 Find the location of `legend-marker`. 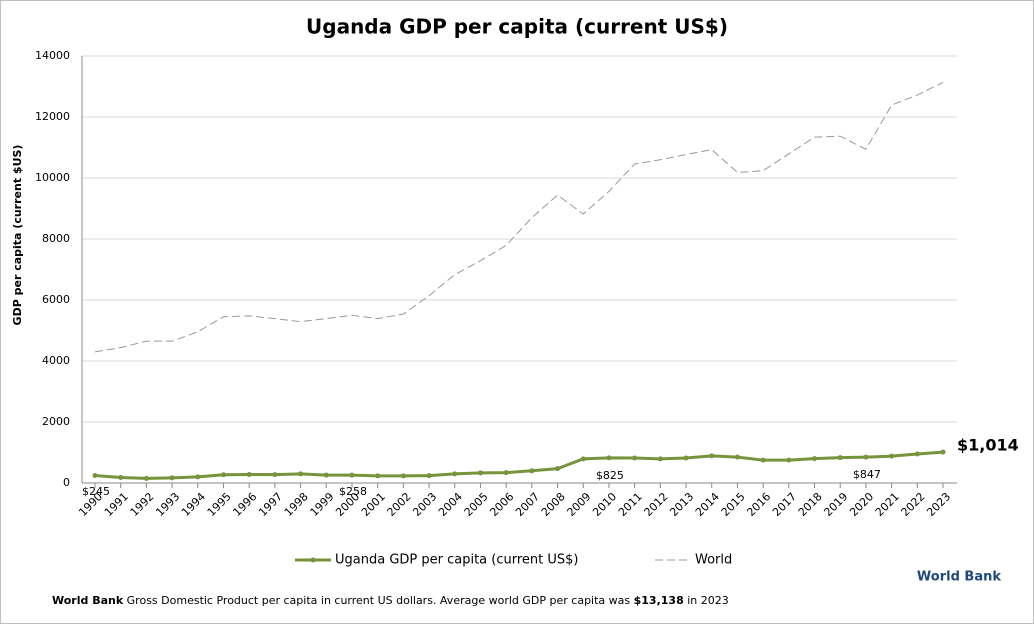

legend-marker is located at coordinates (313, 560).